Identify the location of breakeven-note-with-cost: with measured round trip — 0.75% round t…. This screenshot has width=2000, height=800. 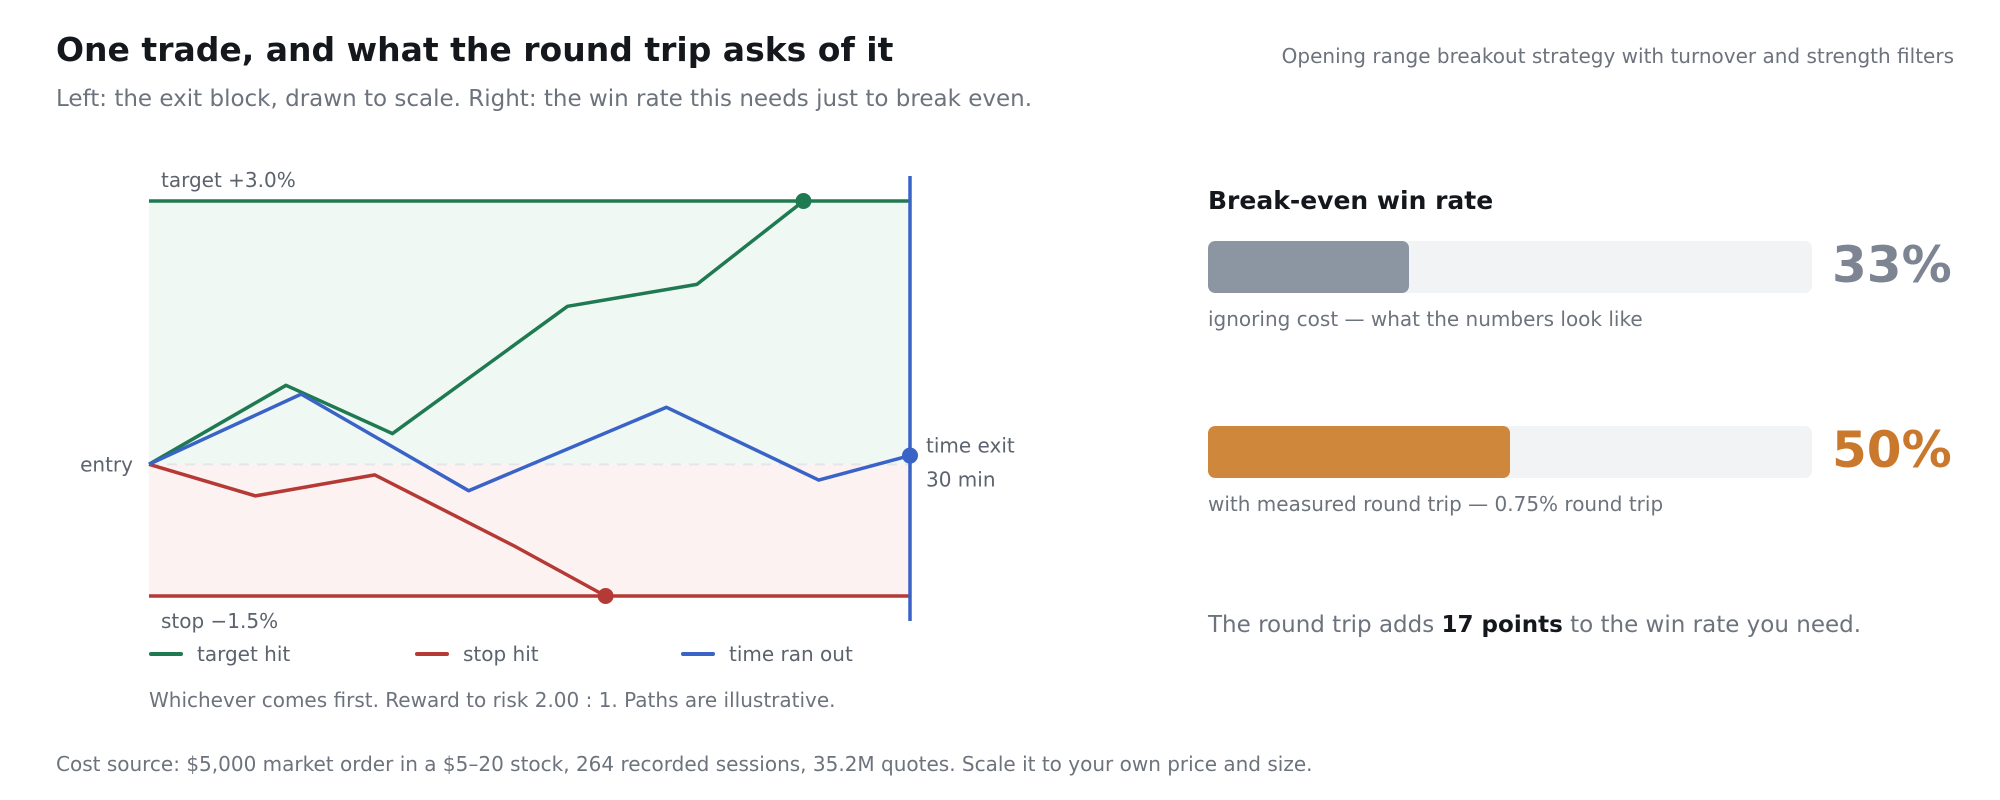
(1436, 504).